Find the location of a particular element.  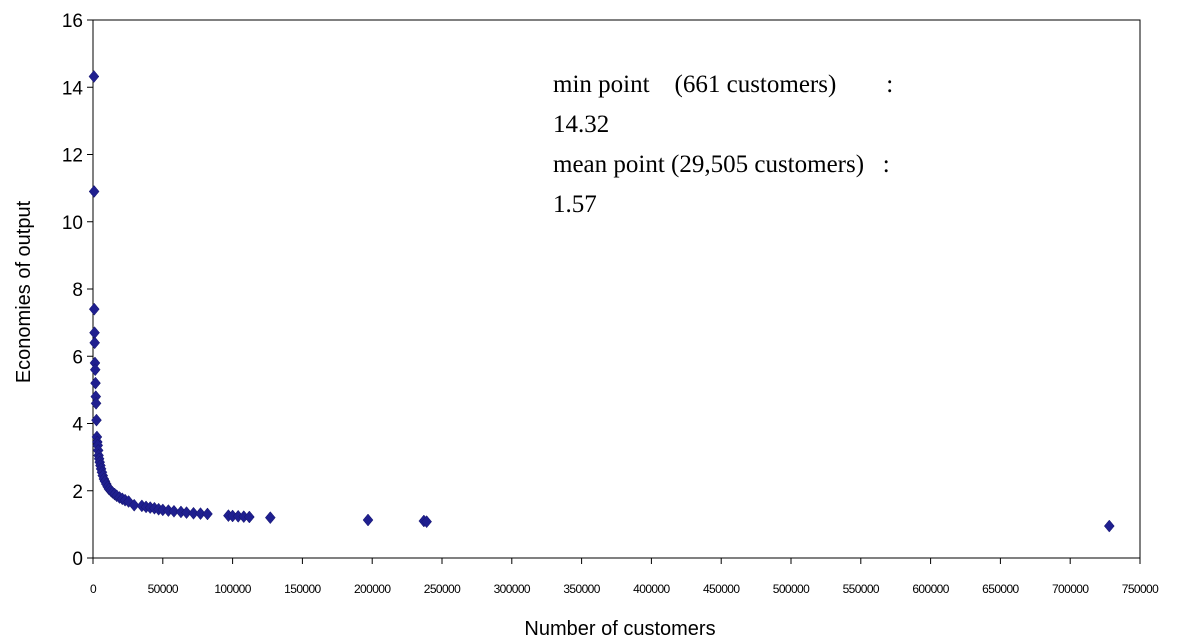

y-tick-label: 4 is located at coordinates (77, 425).